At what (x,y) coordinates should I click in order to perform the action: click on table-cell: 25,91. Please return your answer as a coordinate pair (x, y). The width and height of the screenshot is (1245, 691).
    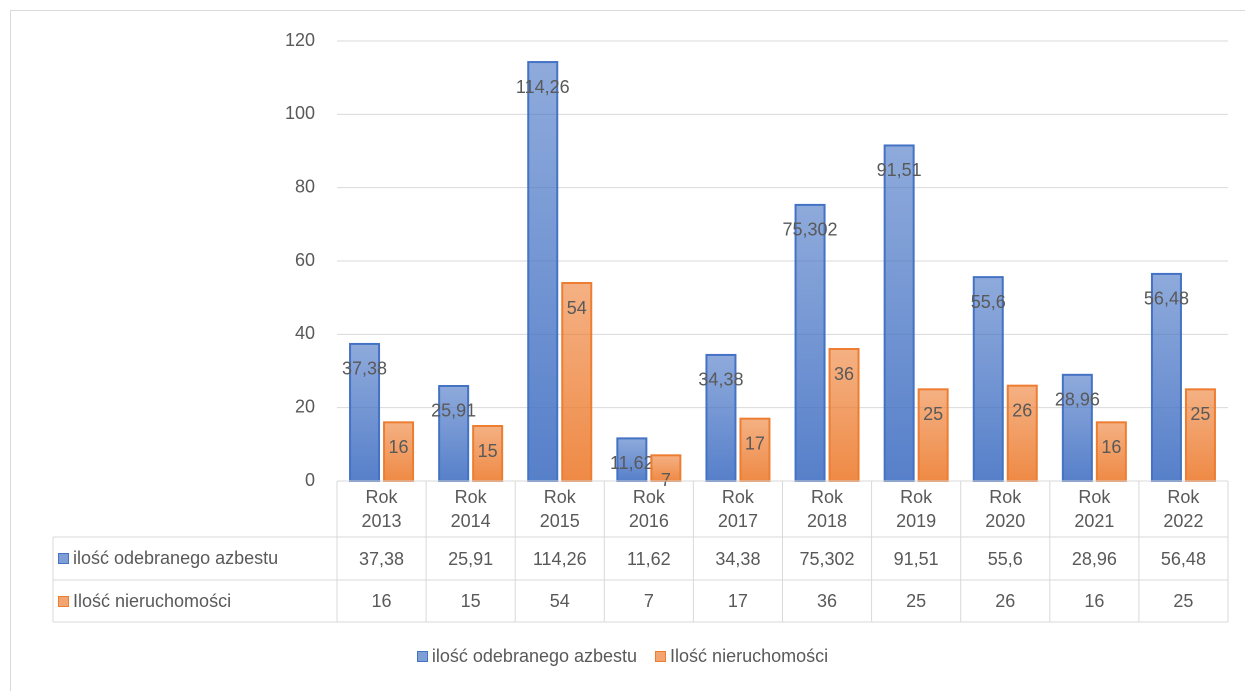
    Looking at the image, I should click on (471, 558).